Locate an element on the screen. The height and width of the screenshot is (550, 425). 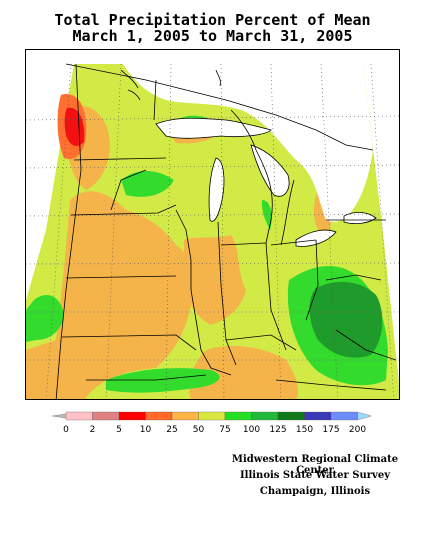
legend-tick-label: 100 is located at coordinates (251, 430).